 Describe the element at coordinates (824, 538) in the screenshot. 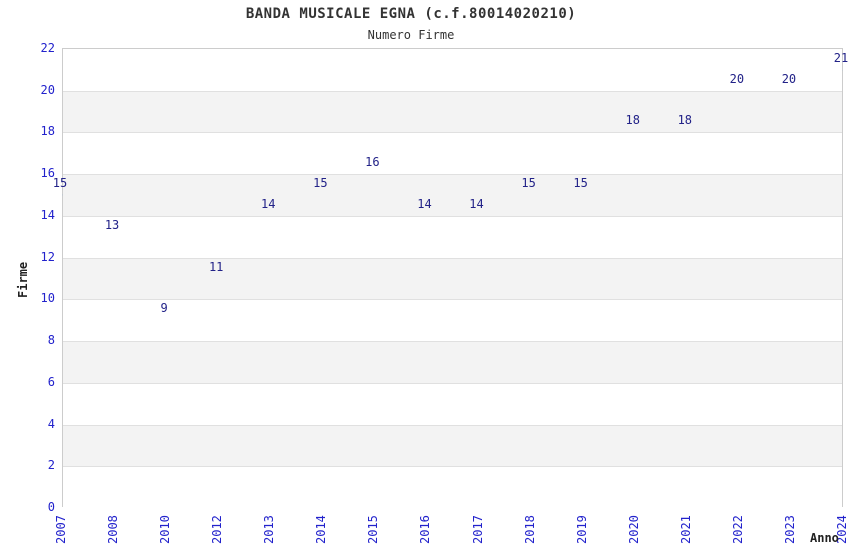

I see `x-axis-title: Anno` at that location.